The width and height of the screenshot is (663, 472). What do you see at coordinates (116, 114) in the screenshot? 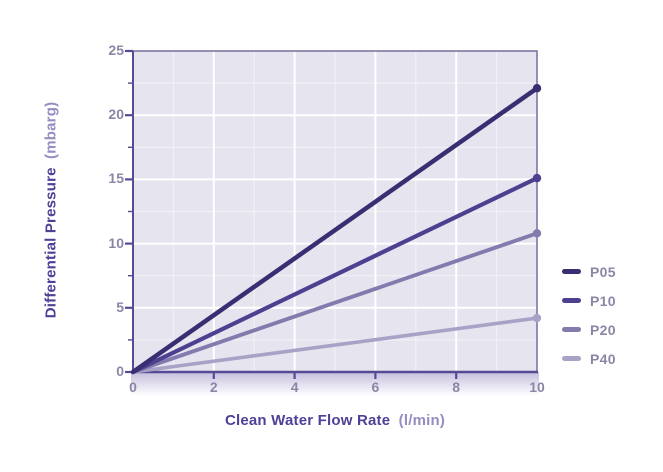
I see `y-tick-label: 20` at bounding box center [116, 114].